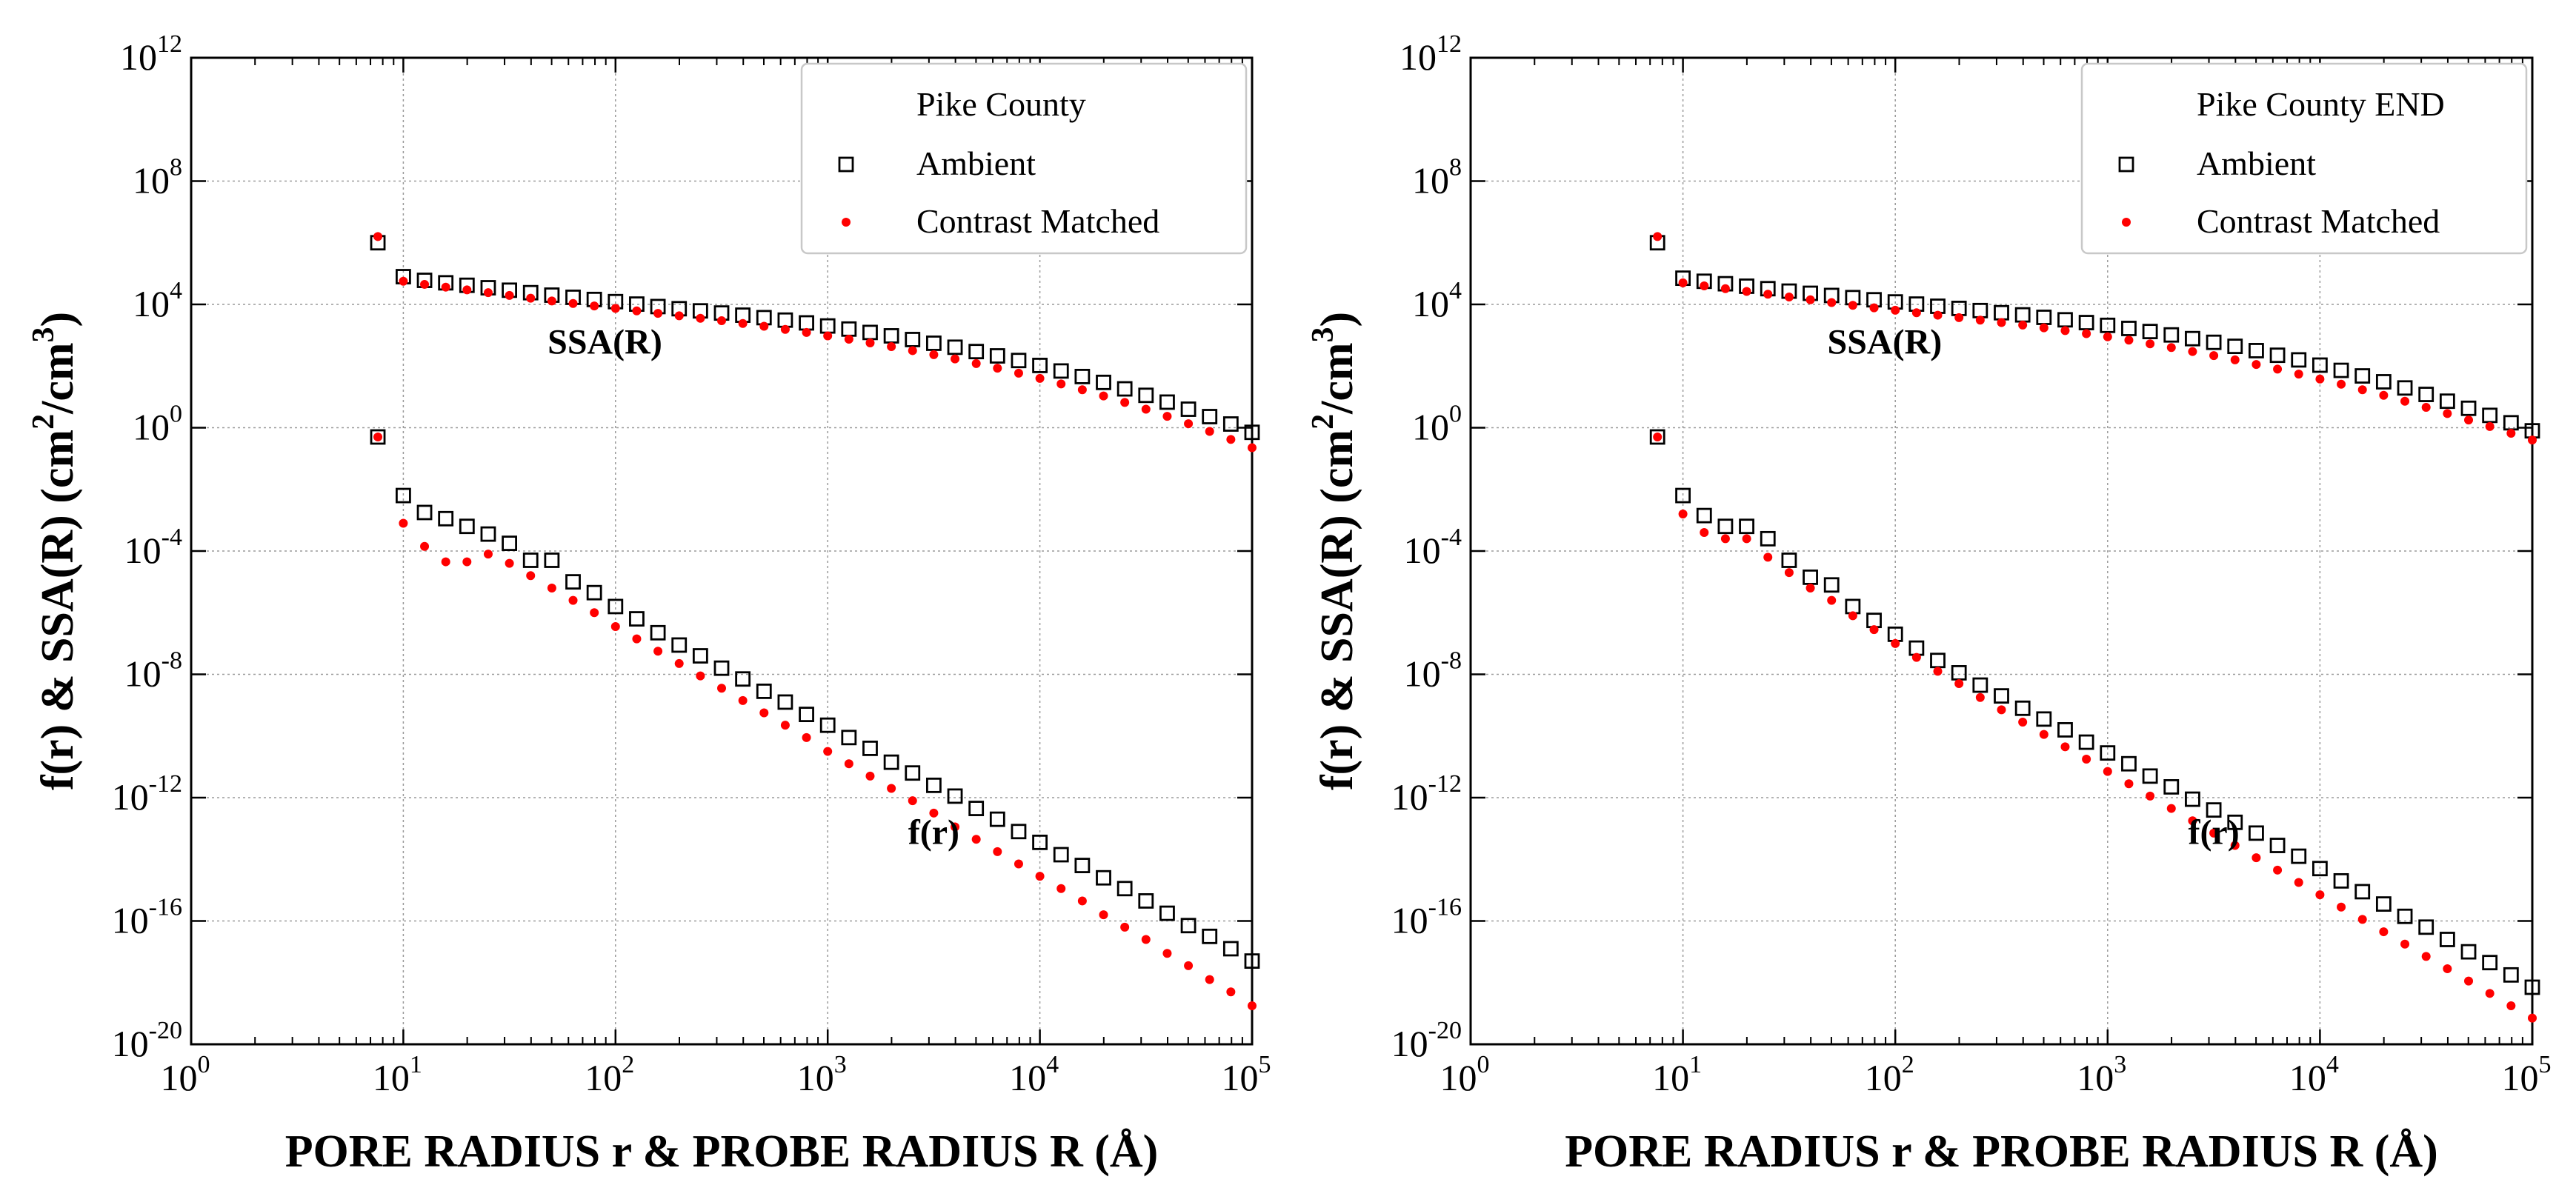 The image size is (2576, 1185). I want to click on x-tick-label: 10⁰, so click(1465, 1074).